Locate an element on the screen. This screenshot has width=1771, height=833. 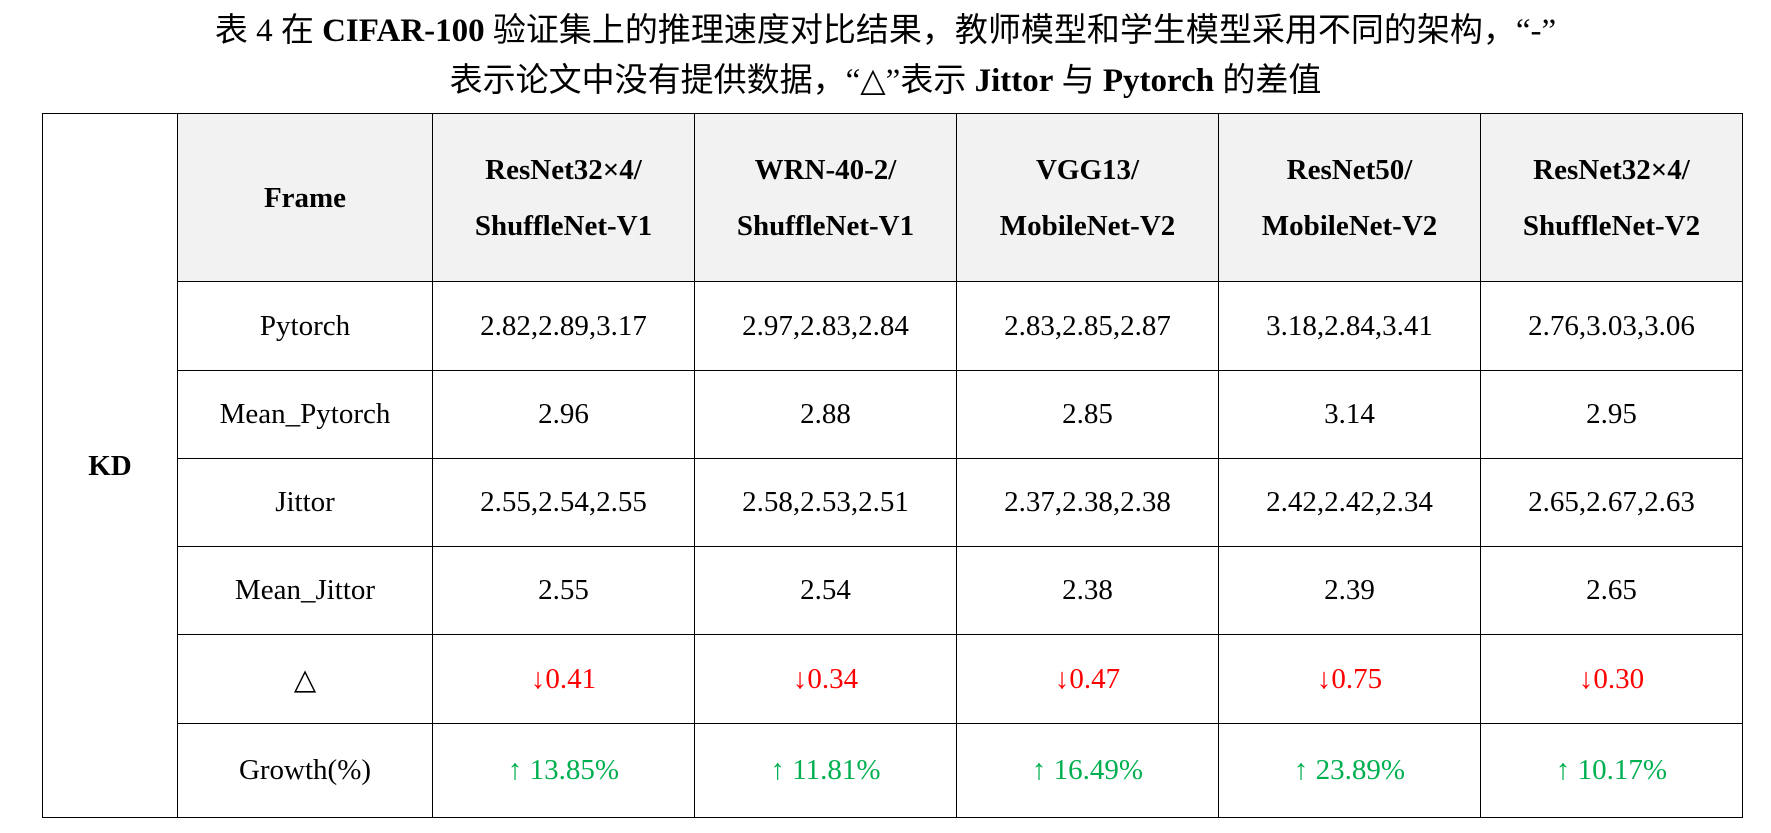
table-cell: 2.97,2.83,2.84 is located at coordinates (825, 326).